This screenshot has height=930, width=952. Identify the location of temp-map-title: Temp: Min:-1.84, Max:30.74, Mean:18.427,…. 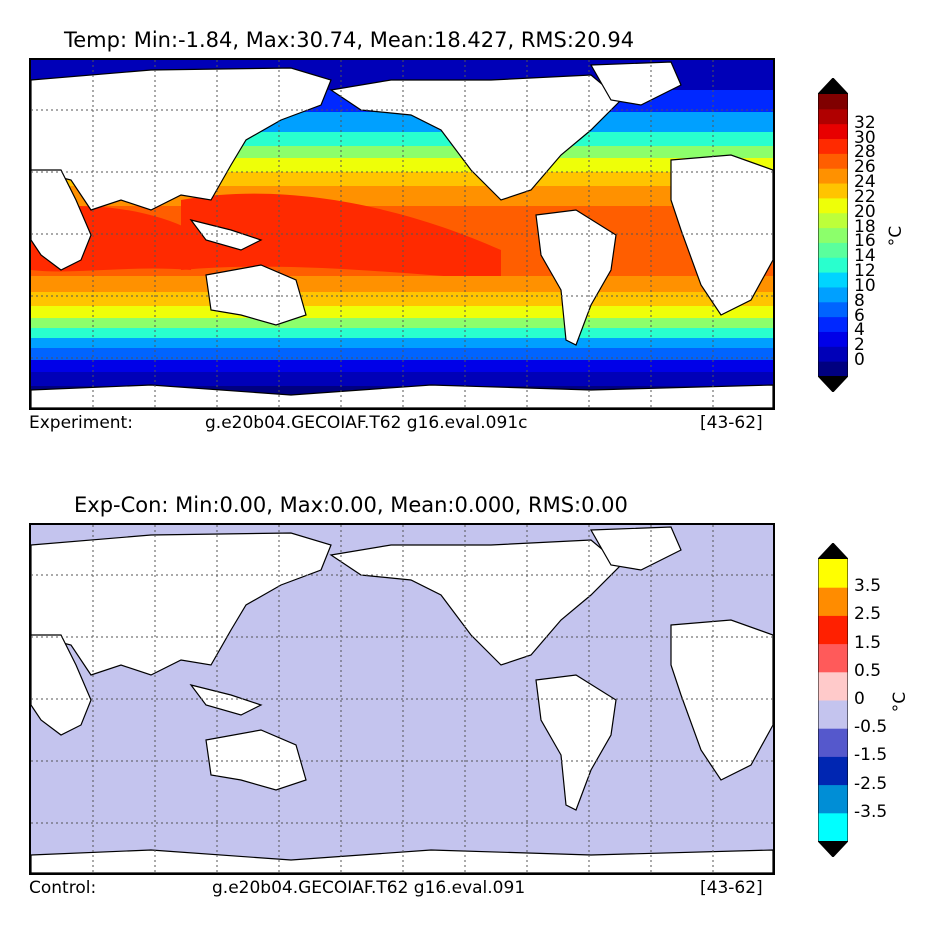
(349, 40).